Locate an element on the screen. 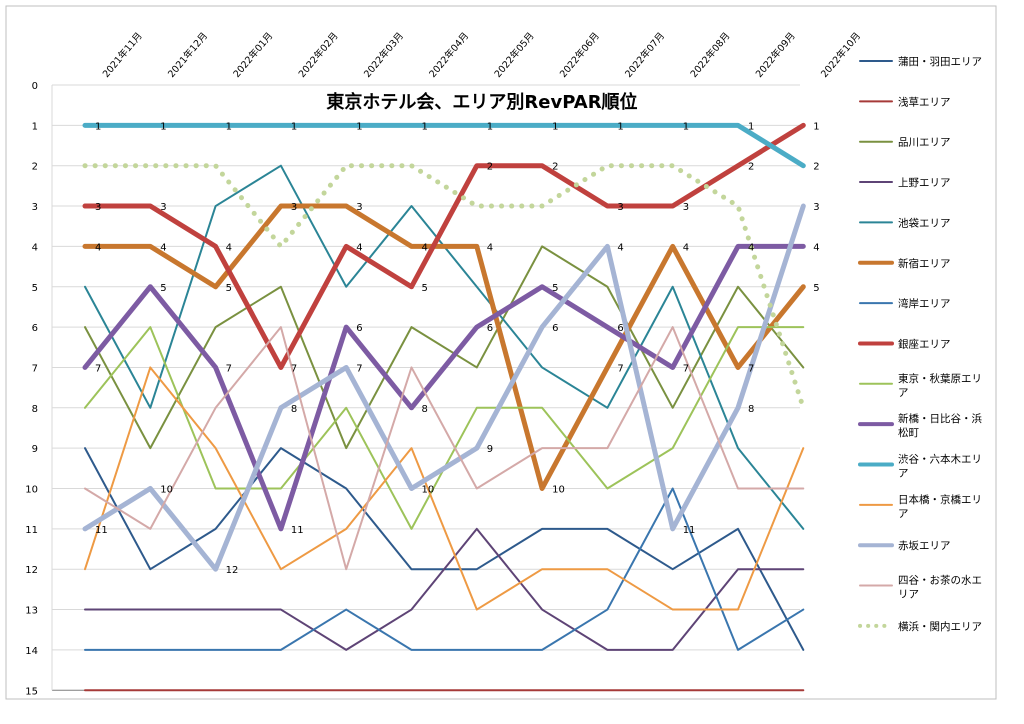 This screenshot has width=1024, height=724. legend-label: 横浜・関内エリア is located at coordinates (940, 626).